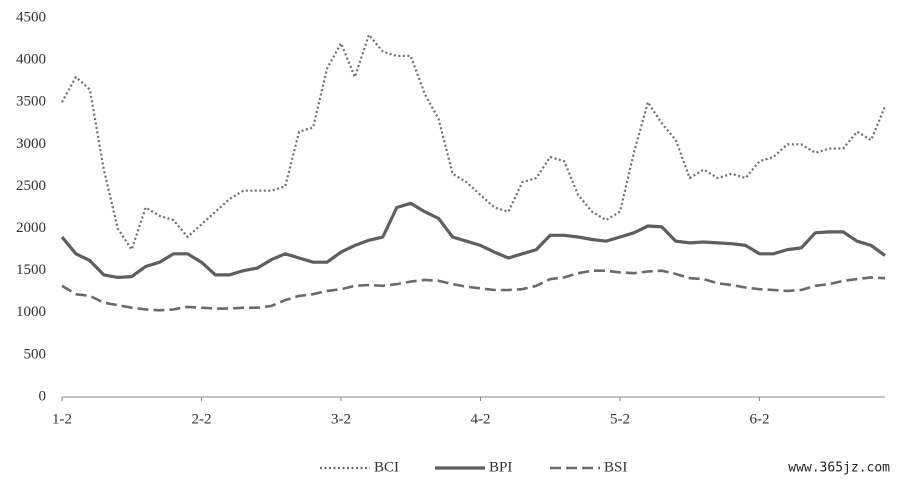 This screenshot has height=485, width=900. Describe the element at coordinates (341, 419) in the screenshot. I see `x-tick-label: 3-2` at that location.